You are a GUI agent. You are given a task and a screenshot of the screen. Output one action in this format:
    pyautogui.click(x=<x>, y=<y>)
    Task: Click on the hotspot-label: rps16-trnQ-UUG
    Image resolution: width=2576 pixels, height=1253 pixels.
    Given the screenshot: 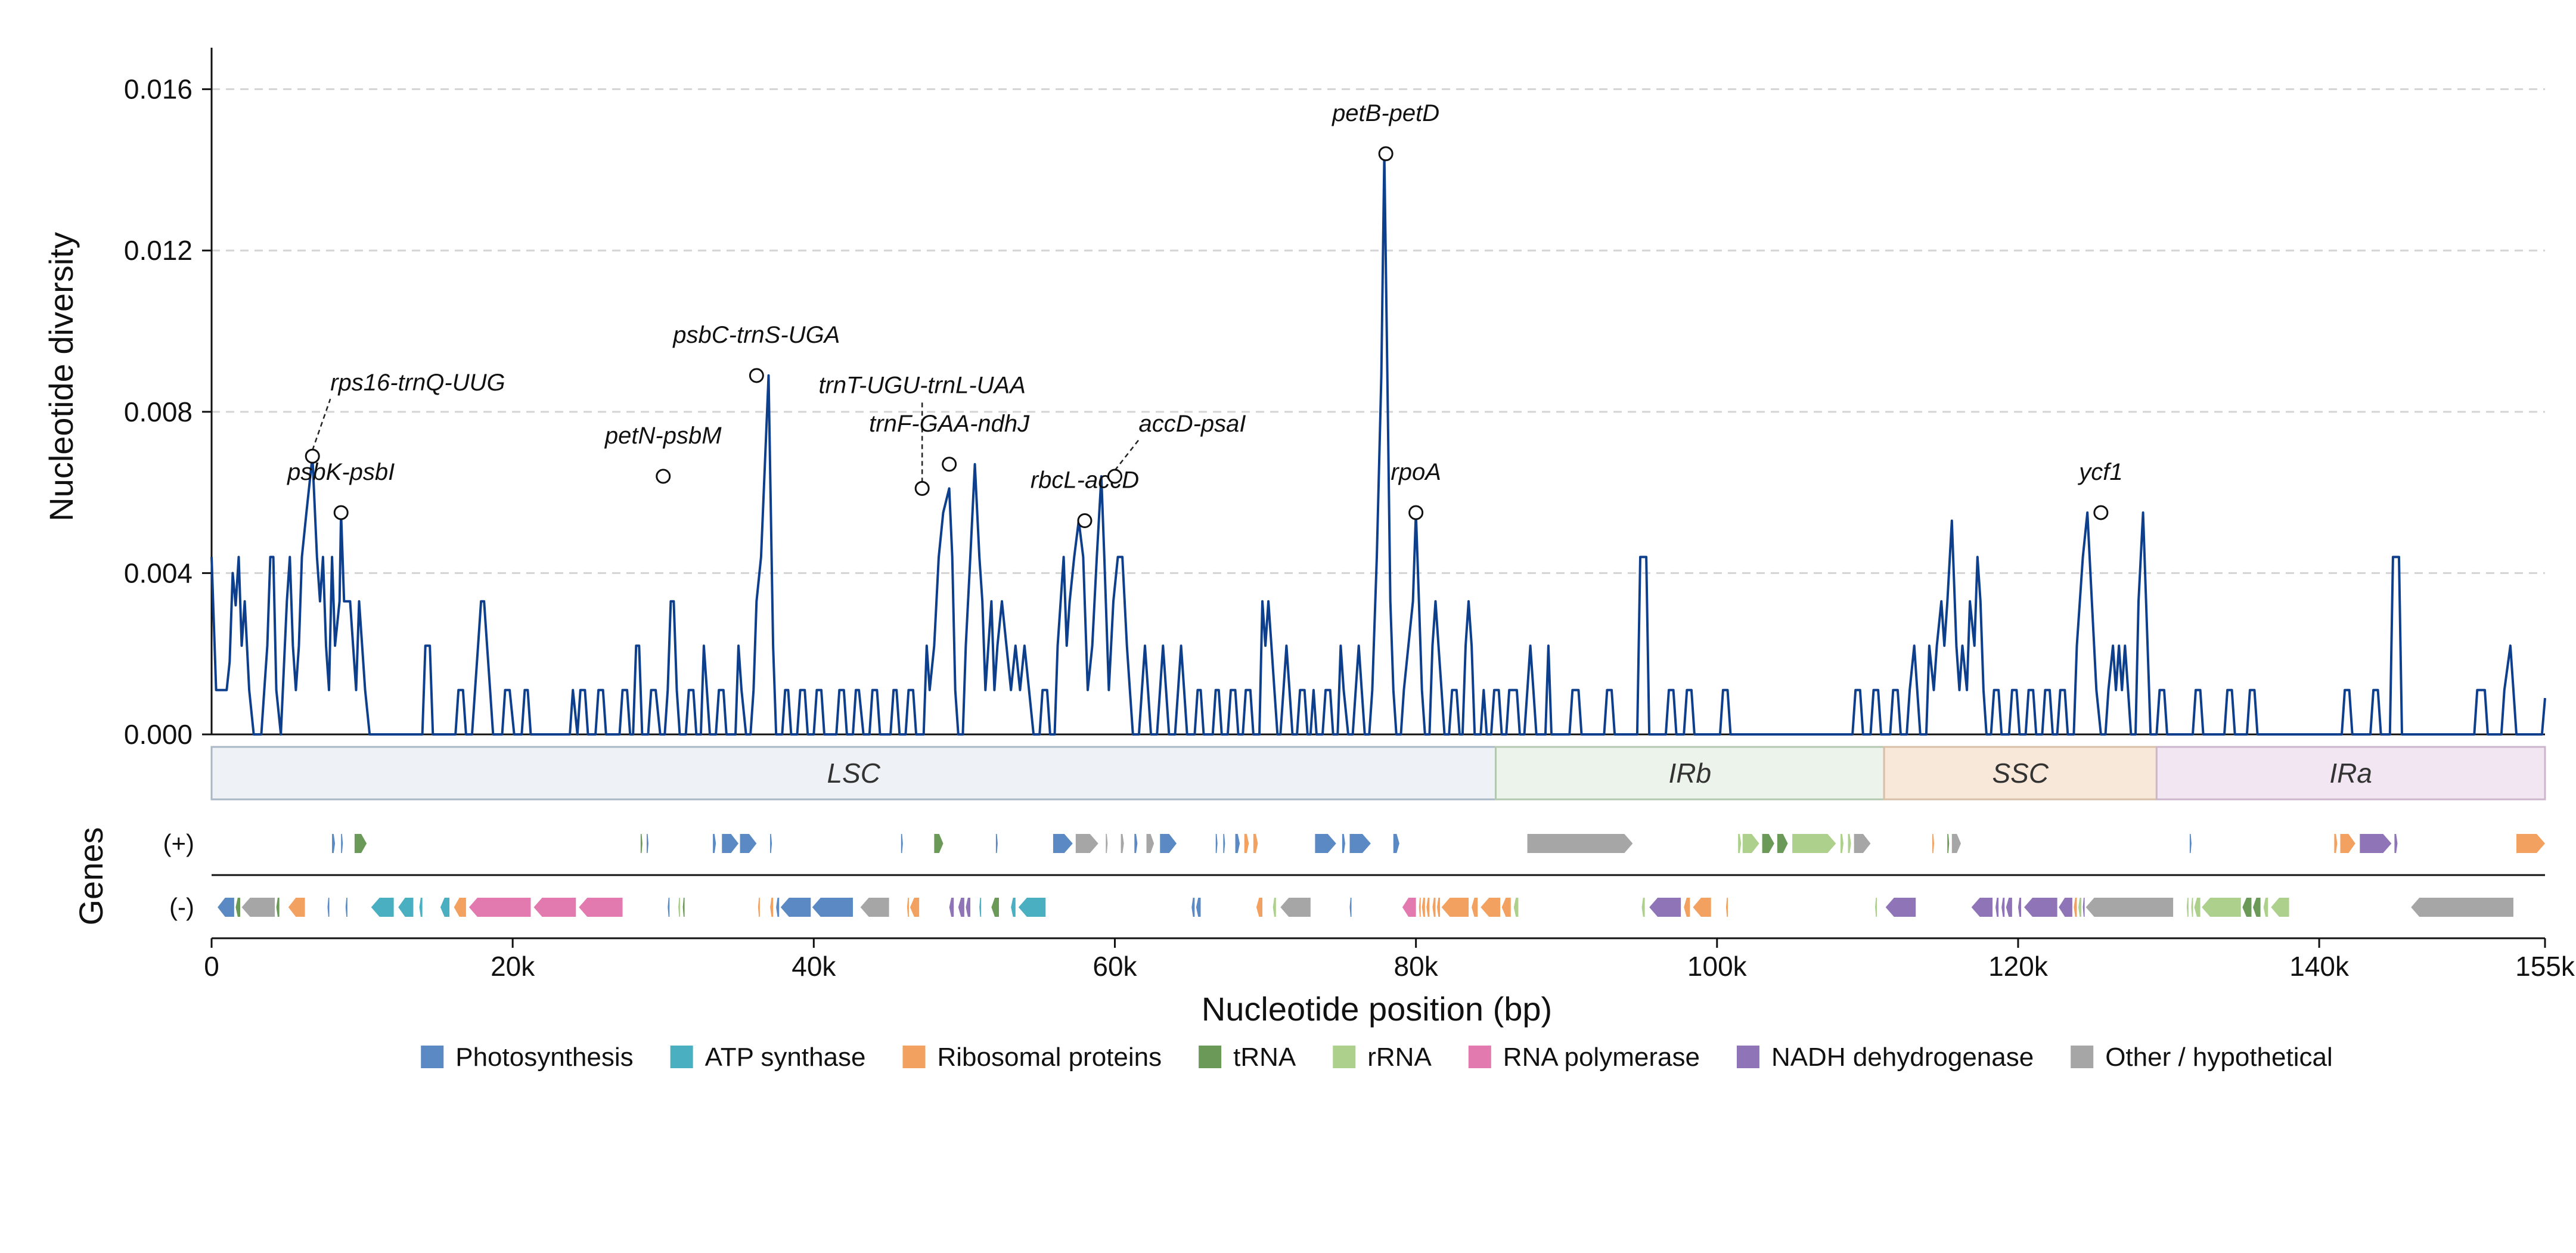 What is the action you would take?
    pyautogui.click(x=418, y=383)
    